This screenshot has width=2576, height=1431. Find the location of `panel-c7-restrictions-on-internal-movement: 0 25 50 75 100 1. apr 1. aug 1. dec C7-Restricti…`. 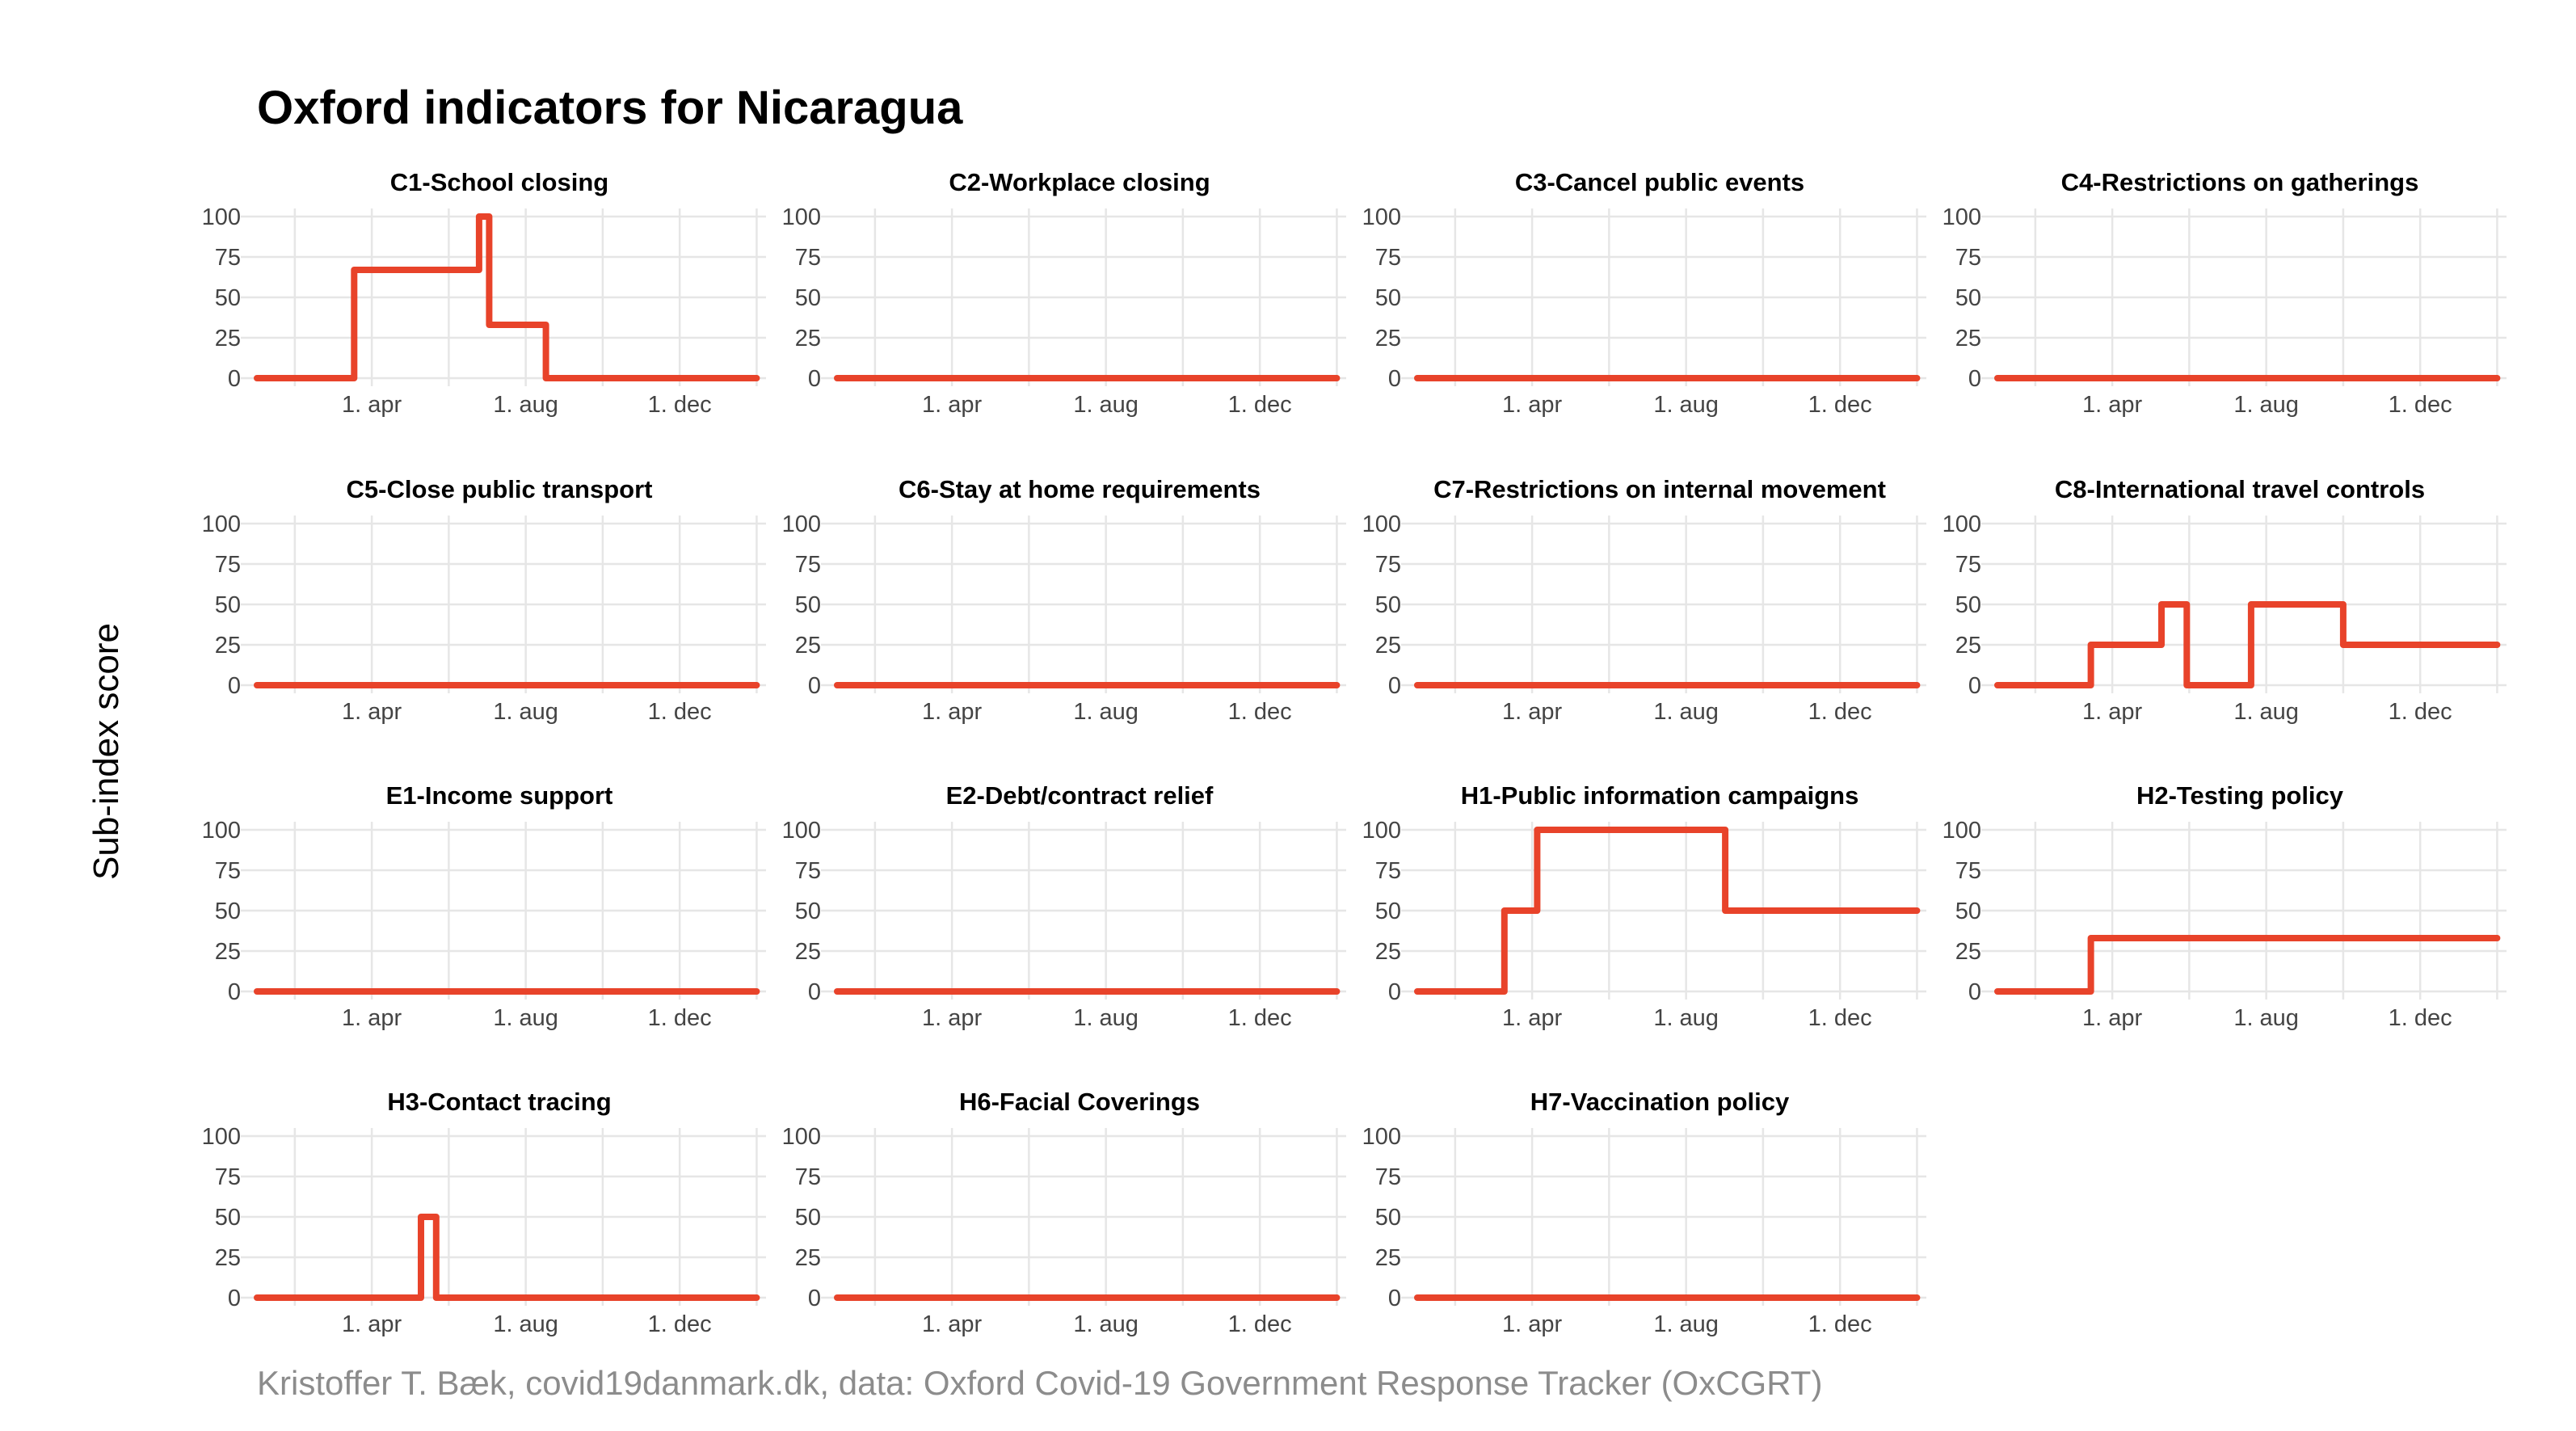

panel-c7-restrictions-on-internal-movement: 0 25 50 75 100 1. apr 1. aug 1. dec C7-Restricti… is located at coordinates (1644, 600).